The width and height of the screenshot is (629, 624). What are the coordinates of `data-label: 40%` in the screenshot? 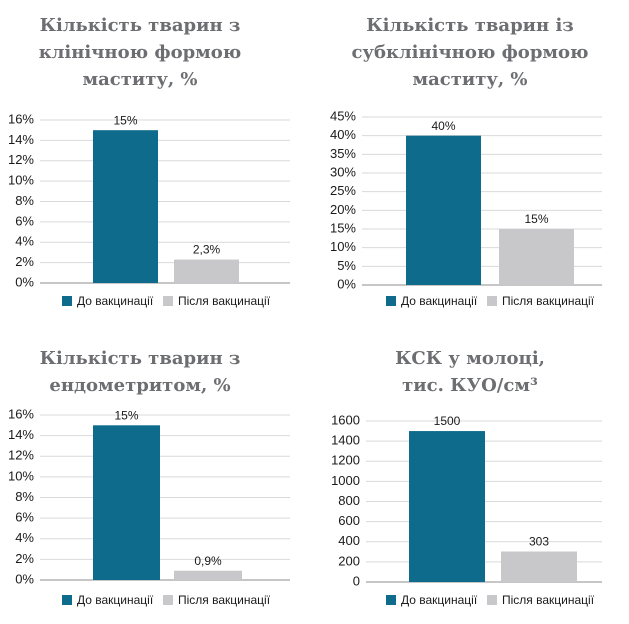 It's located at (443, 126).